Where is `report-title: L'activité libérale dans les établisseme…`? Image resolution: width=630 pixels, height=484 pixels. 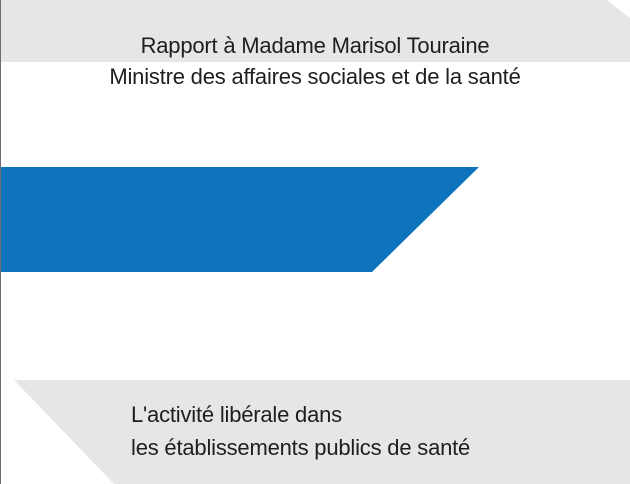
report-title: L'activité libérale dans les établisseme… is located at coordinates (300, 431).